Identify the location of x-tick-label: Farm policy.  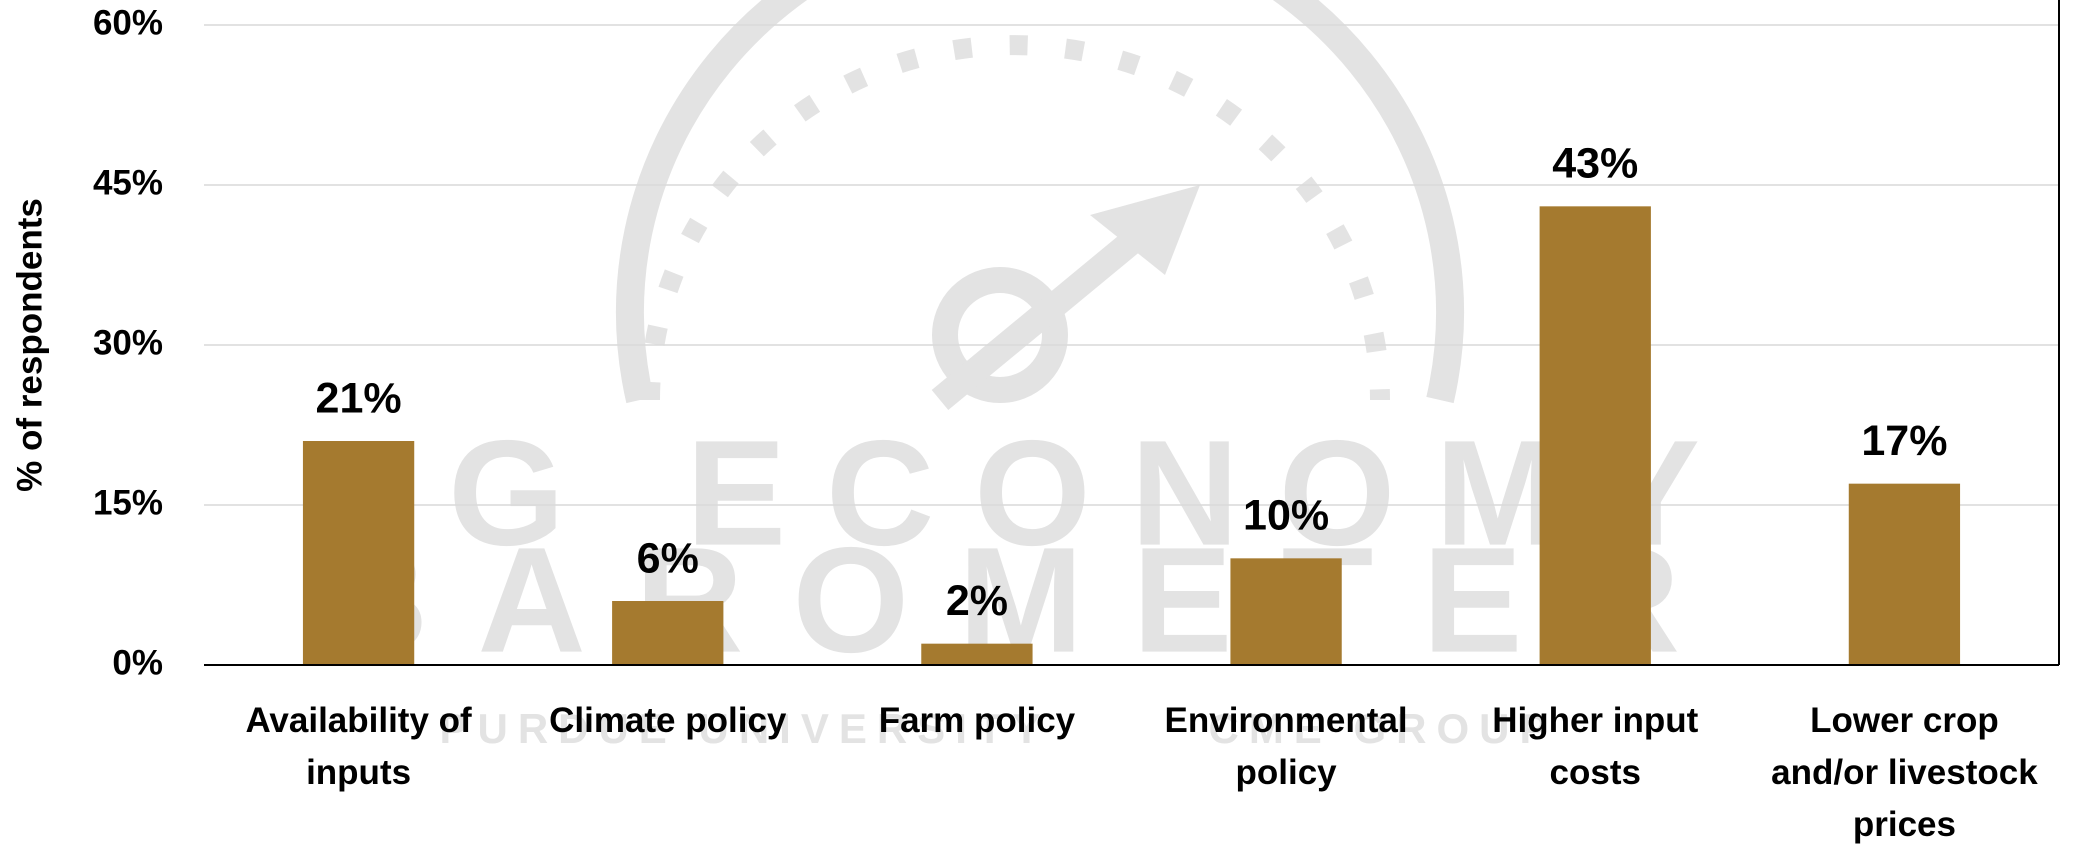
(977, 720).